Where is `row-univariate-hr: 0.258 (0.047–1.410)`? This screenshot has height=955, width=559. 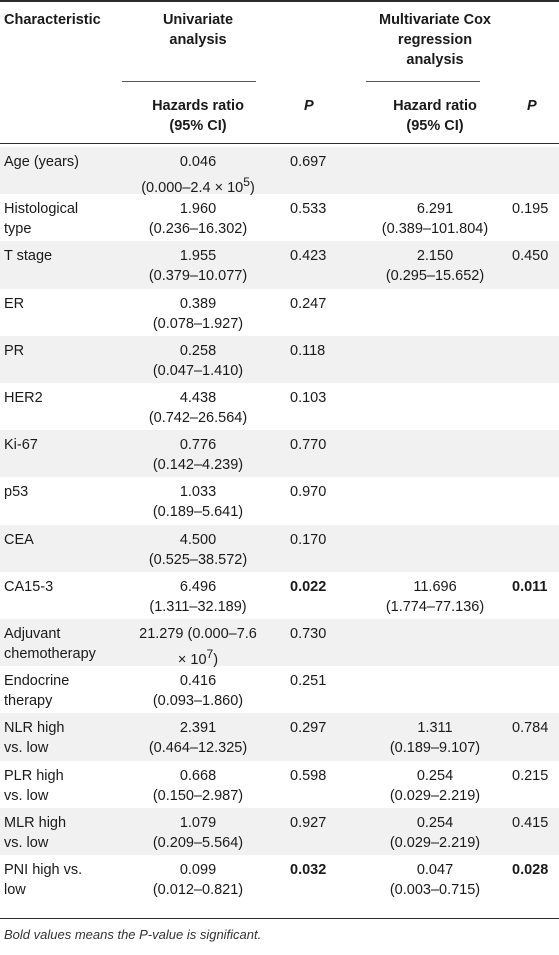
row-univariate-hr: 0.258 (0.047–1.410) is located at coordinates (198, 360).